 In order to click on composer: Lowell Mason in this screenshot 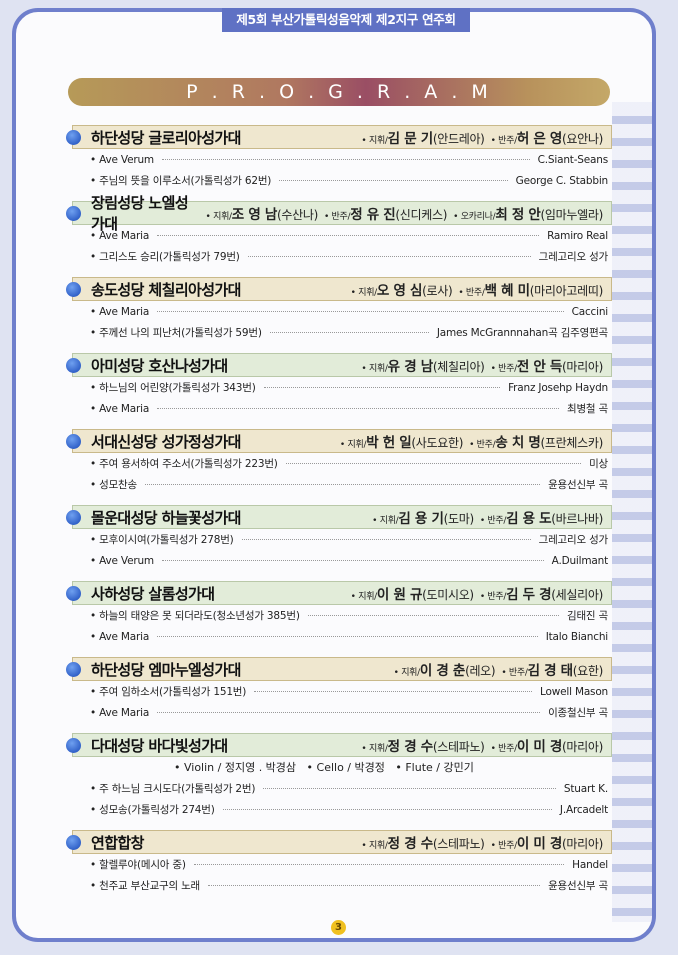, I will do `click(574, 691)`.